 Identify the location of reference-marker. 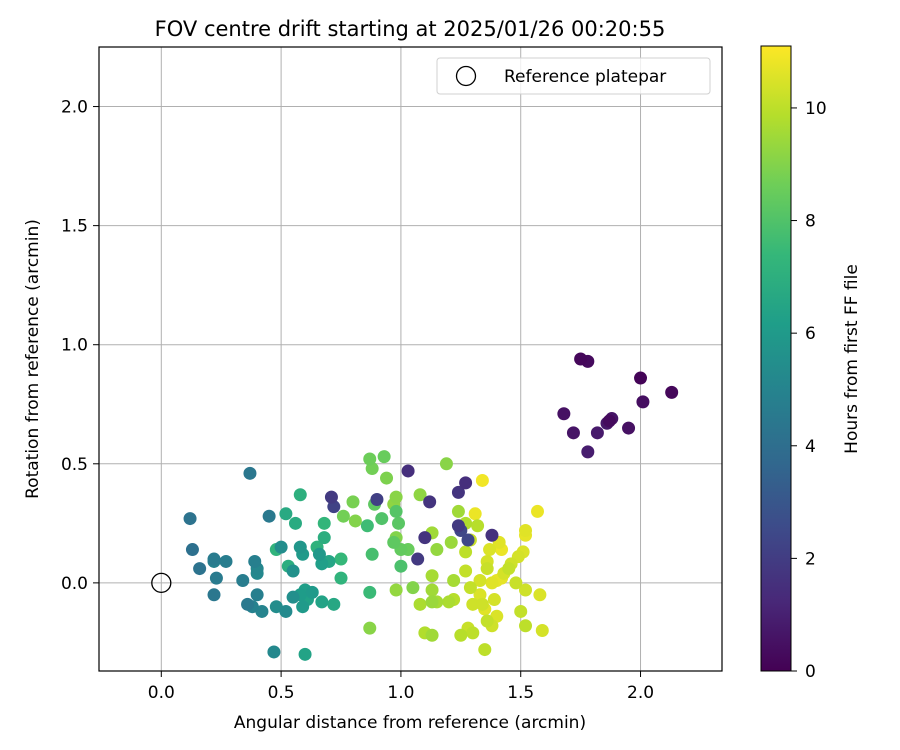
(161, 583).